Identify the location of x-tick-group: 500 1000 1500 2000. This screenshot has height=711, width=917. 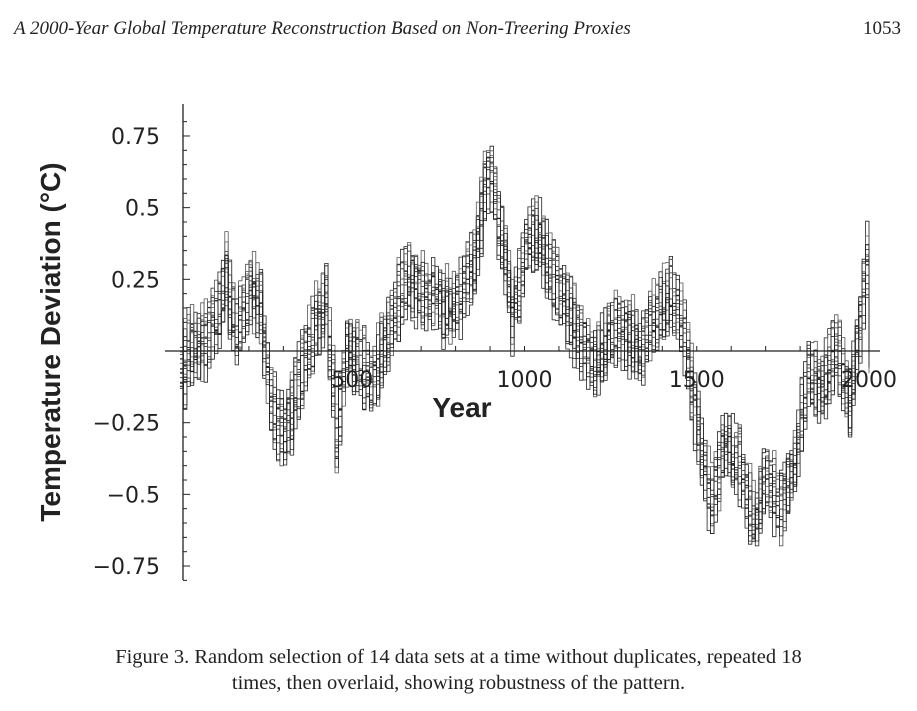
(555, 369).